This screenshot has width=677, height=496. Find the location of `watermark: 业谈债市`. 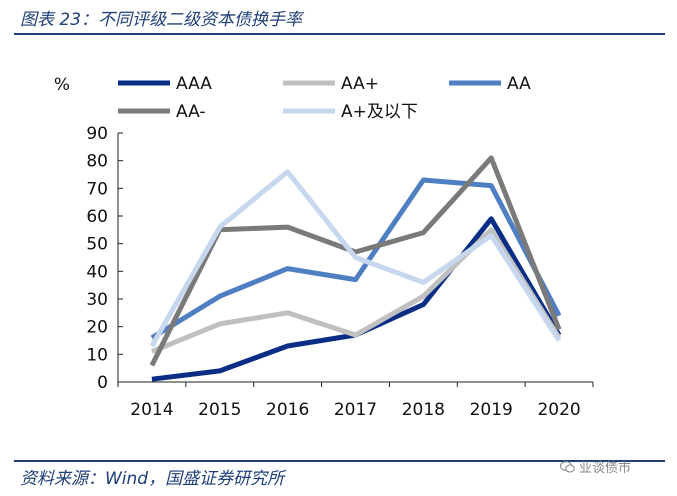

watermark: 业谈债市 is located at coordinates (595, 466).